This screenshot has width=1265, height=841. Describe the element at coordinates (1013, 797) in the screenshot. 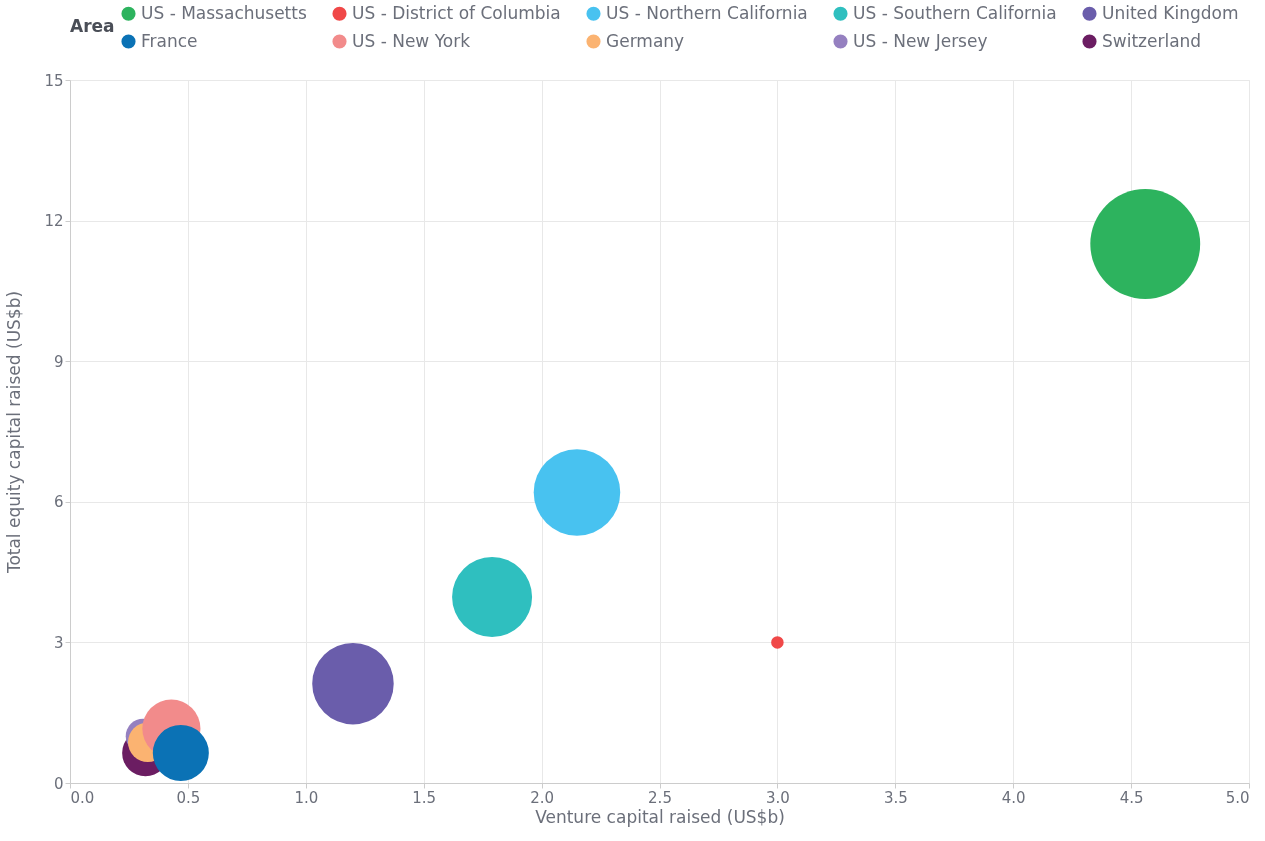

I see `x-tick-label: 4.0` at that location.